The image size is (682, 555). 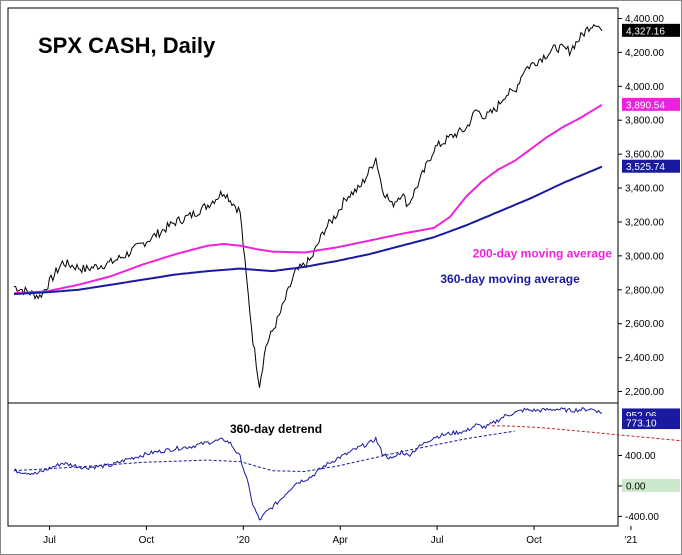 What do you see at coordinates (243, 540) in the screenshot?
I see `x-tick-label: '20` at bounding box center [243, 540].